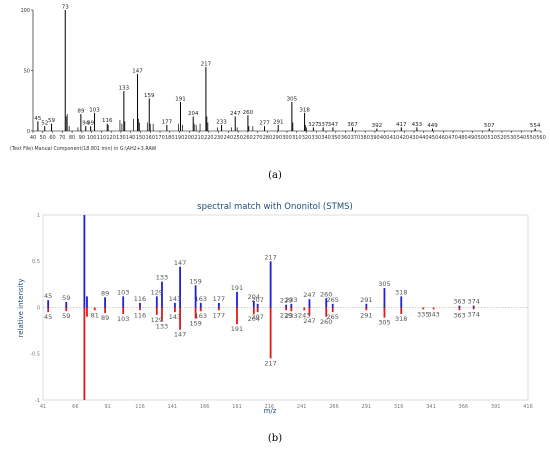  I want to click on peak-label: 133, so click(124, 89).